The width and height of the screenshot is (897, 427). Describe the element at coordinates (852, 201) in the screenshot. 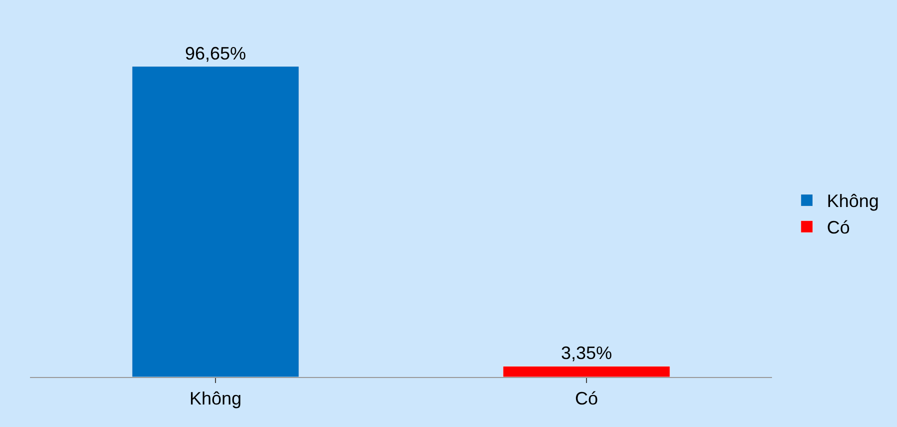

I see `legend-label: Không` at that location.